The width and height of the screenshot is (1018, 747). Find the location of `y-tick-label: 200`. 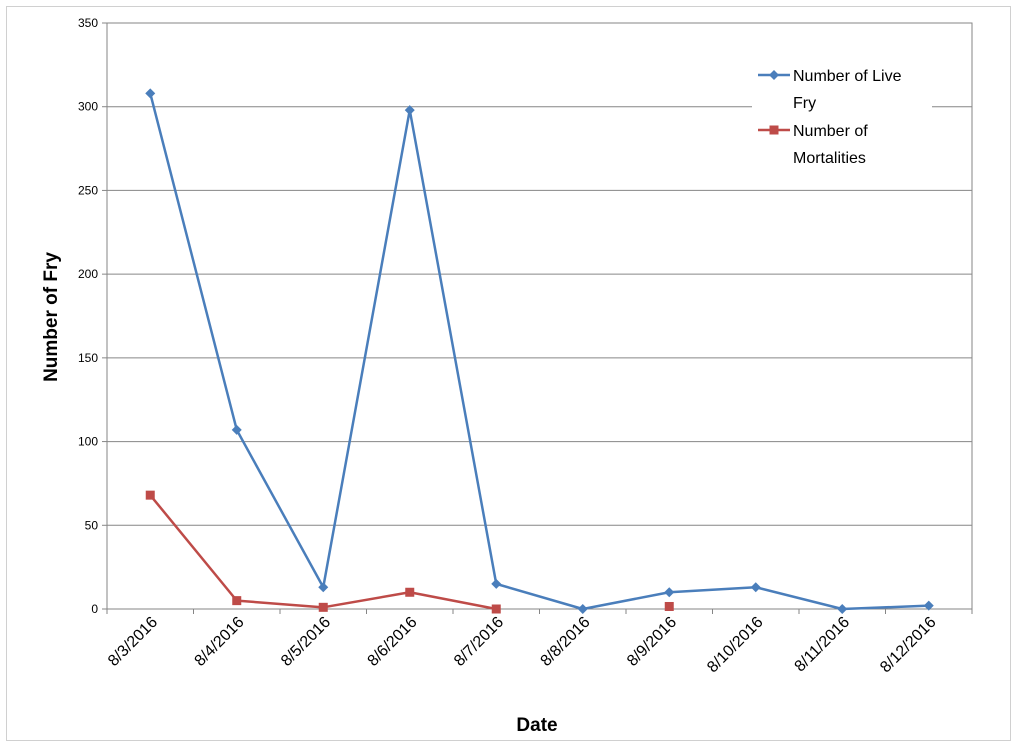

y-tick-label: 200 is located at coordinates (88, 274).